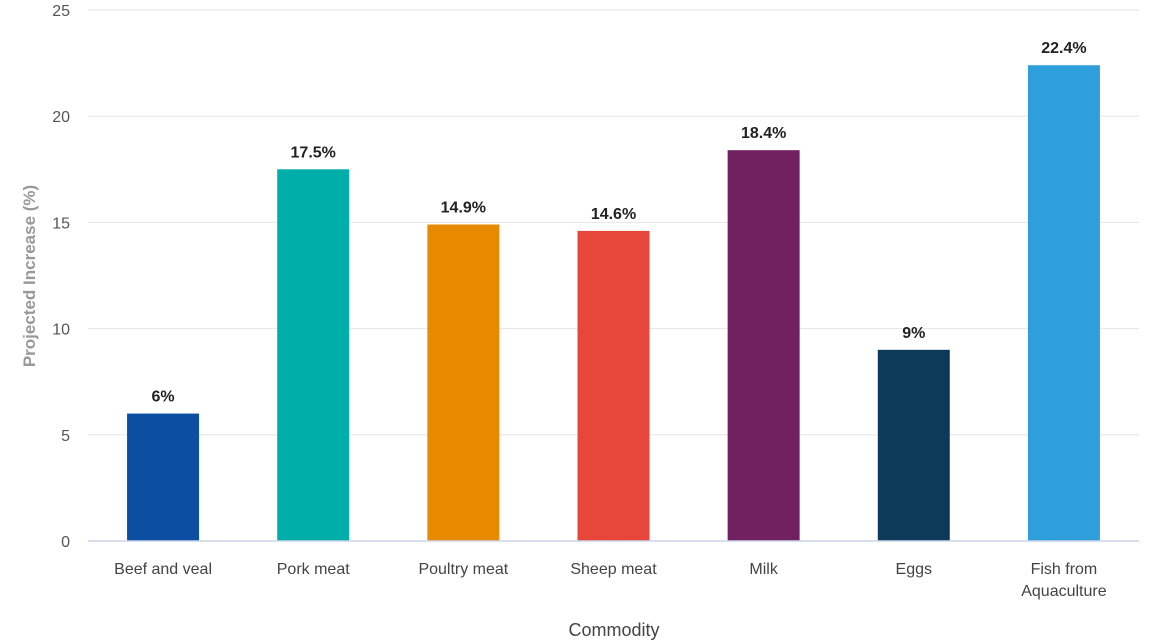  I want to click on y-tick-label: 5, so click(65, 436).